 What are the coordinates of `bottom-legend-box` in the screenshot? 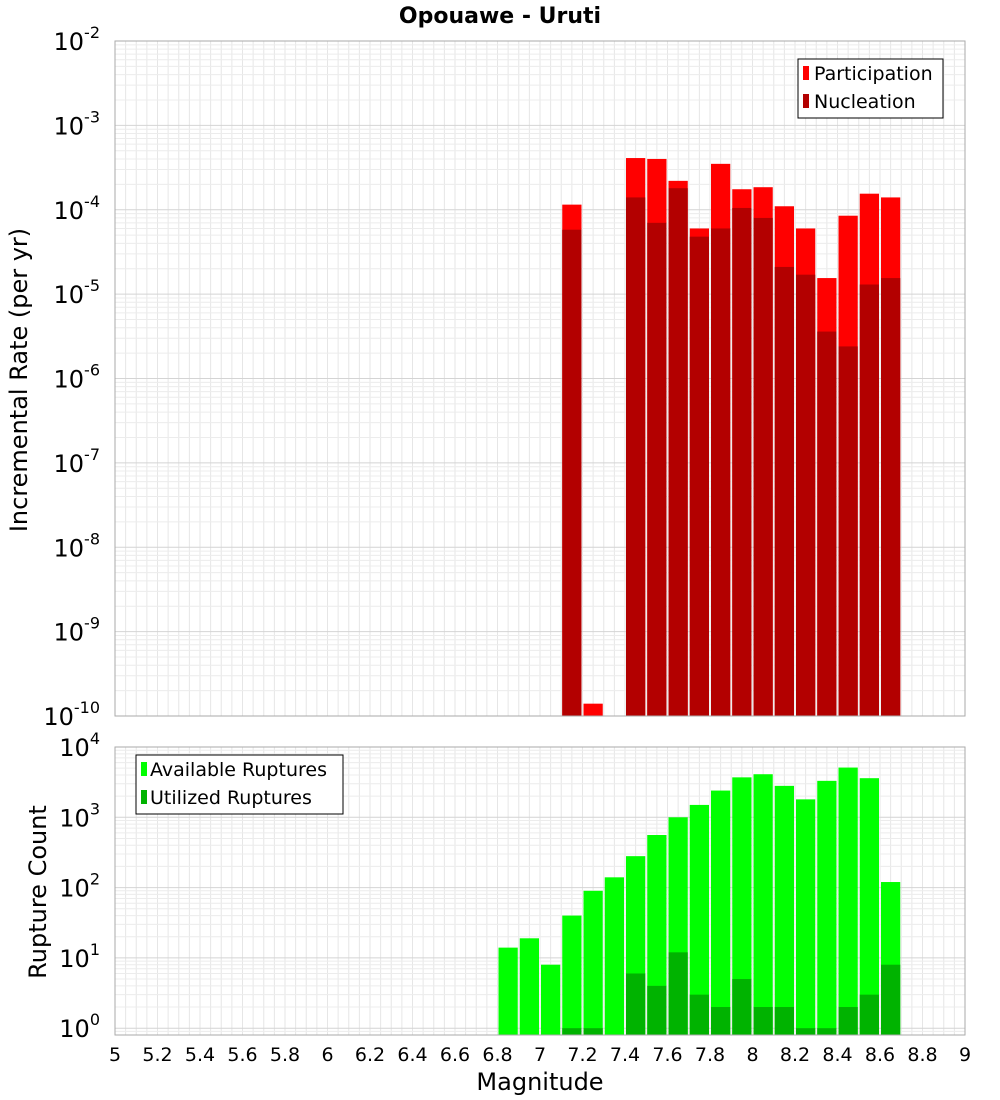 It's located at (239, 784).